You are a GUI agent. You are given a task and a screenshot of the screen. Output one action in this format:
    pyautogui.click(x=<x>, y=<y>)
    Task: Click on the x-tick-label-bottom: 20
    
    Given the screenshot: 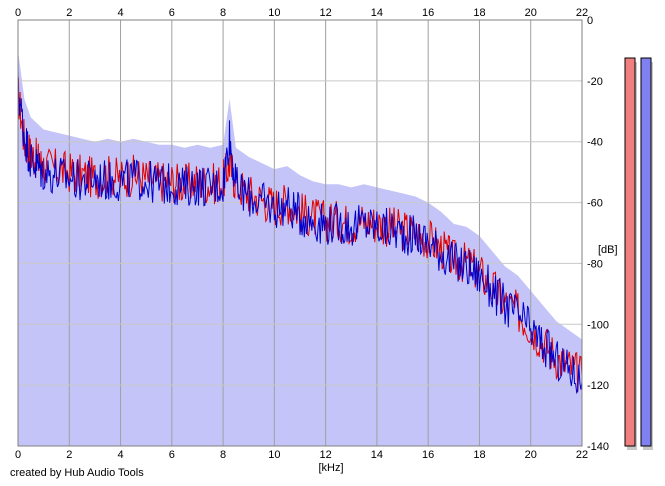 What is the action you would take?
    pyautogui.click(x=531, y=455)
    